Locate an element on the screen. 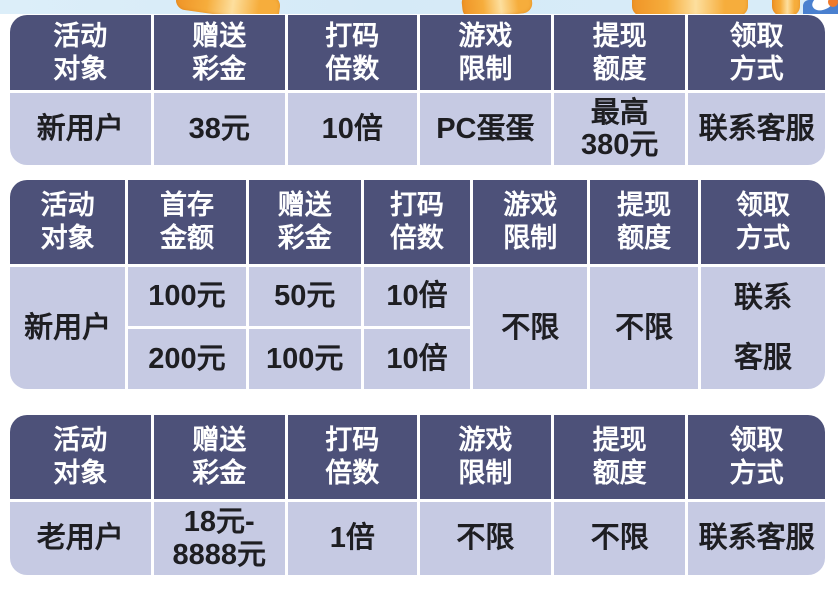  cell-game-limit: PC蛋蛋 is located at coordinates (485, 129).